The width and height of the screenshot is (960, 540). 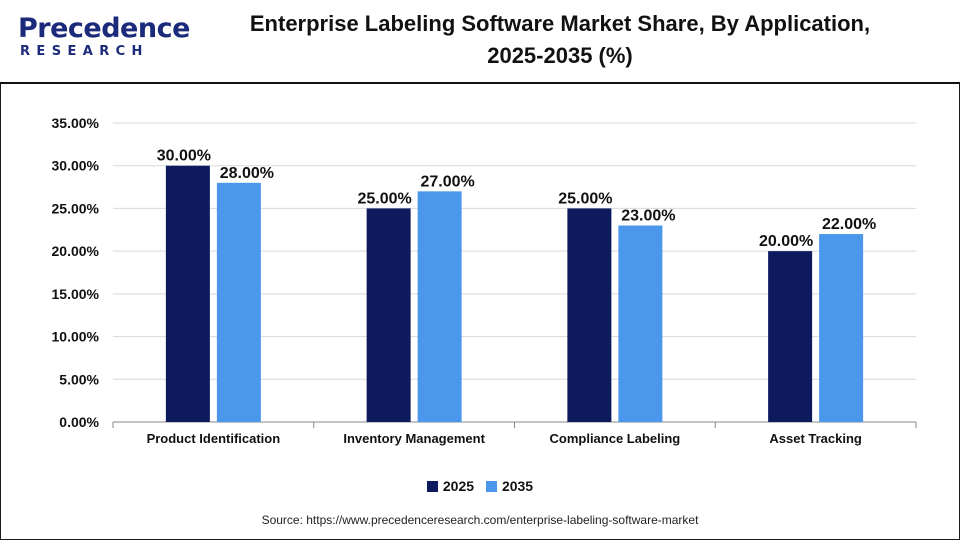 I want to click on y-tick-label: 30.00%, so click(x=76, y=166).